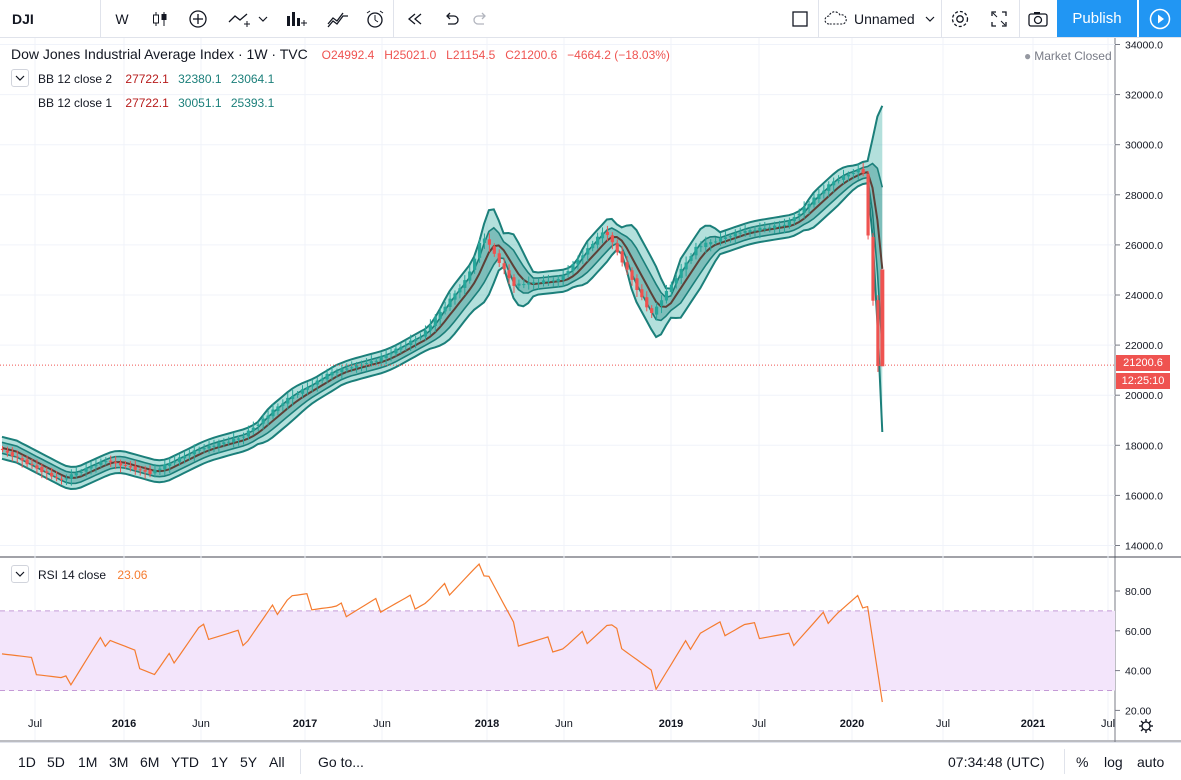 The height and width of the screenshot is (780, 1181). What do you see at coordinates (88, 761) in the screenshot?
I see `range-button-1m: 1M` at bounding box center [88, 761].